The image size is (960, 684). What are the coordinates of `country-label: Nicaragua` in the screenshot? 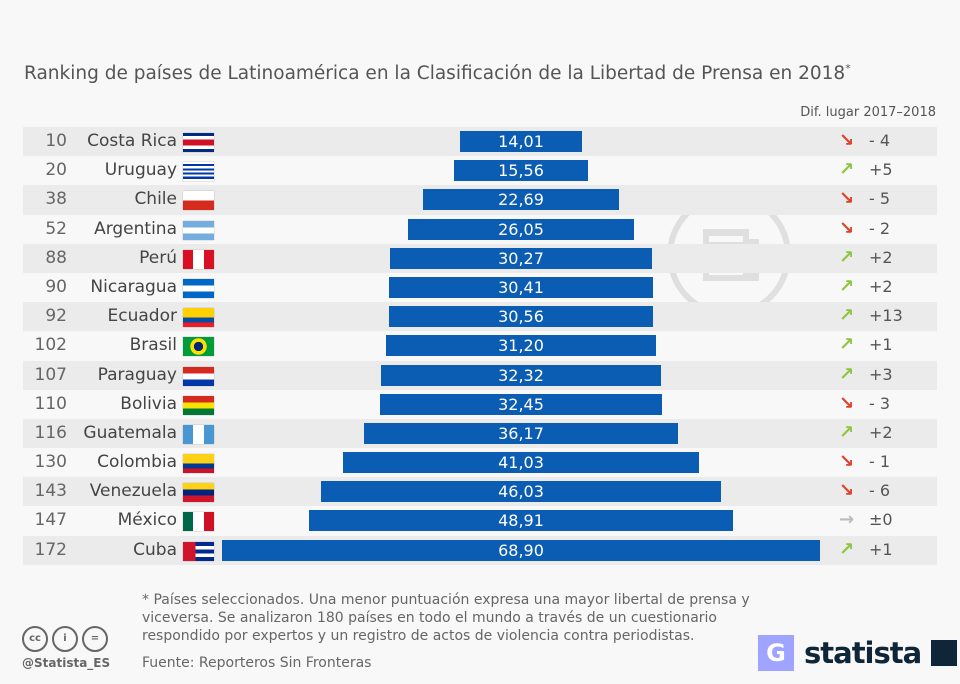 It's located at (133, 286).